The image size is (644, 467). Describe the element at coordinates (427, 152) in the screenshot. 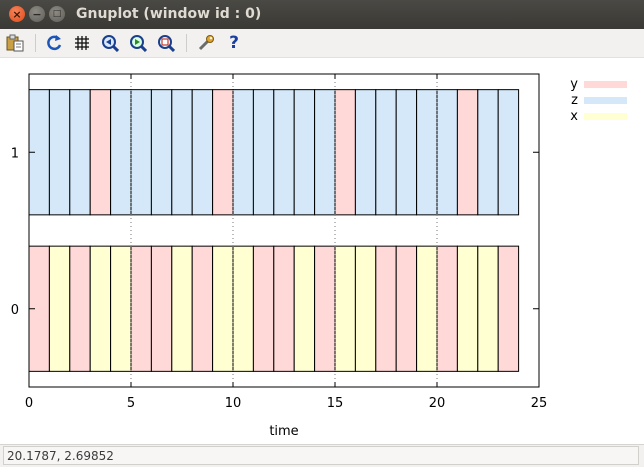

I see `segment-row1-19-z` at that location.